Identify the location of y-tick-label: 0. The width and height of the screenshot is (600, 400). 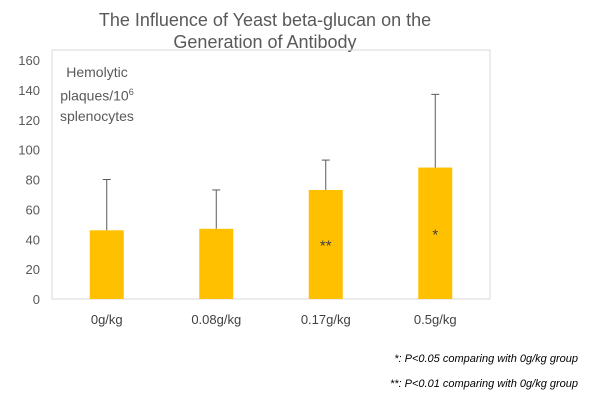
(36, 299).